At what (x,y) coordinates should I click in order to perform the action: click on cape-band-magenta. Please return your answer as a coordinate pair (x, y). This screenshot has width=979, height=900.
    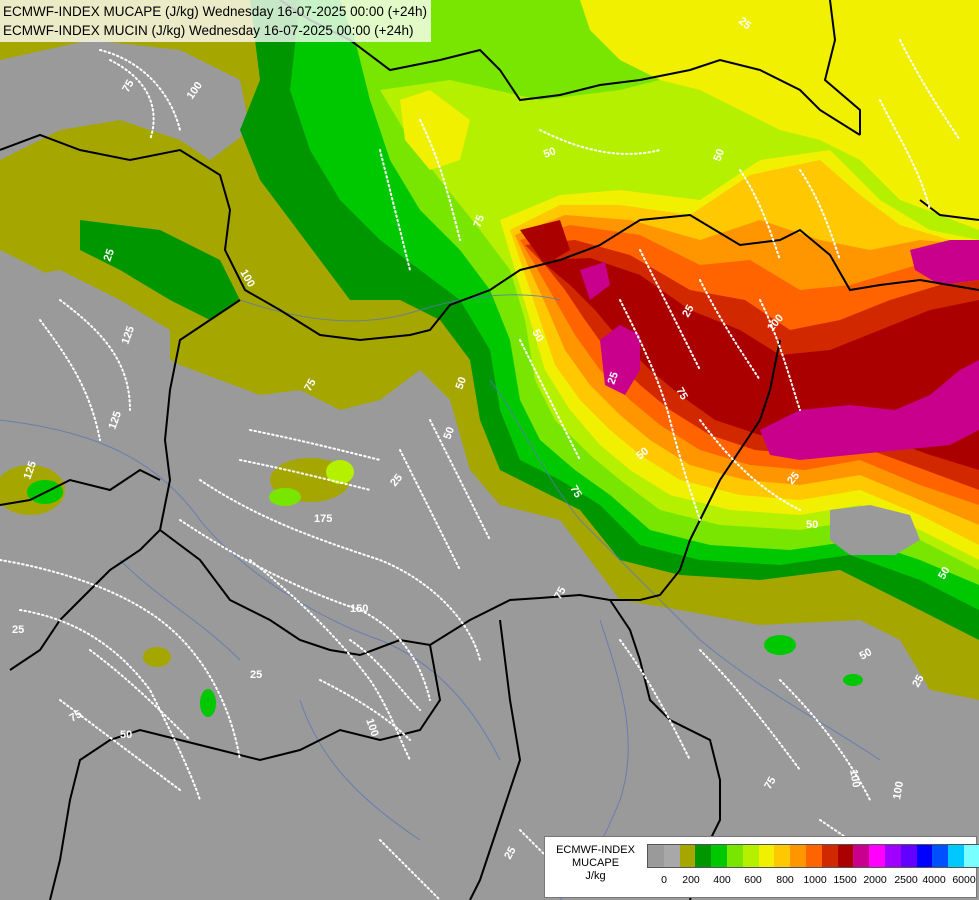
    Looking at the image, I should click on (869, 410).